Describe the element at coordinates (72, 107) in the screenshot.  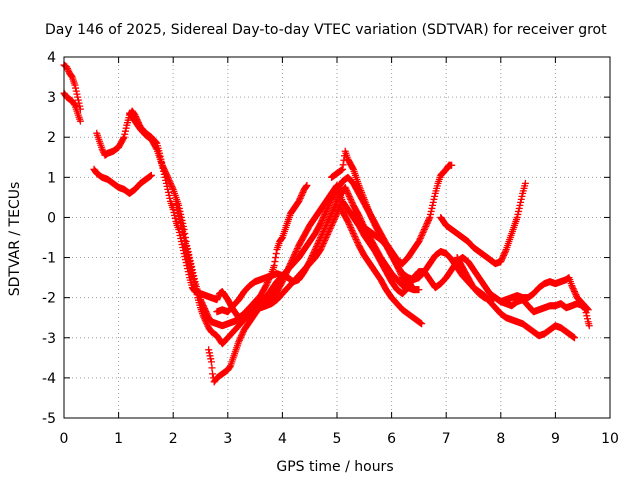
I see `series-track-b` at that location.